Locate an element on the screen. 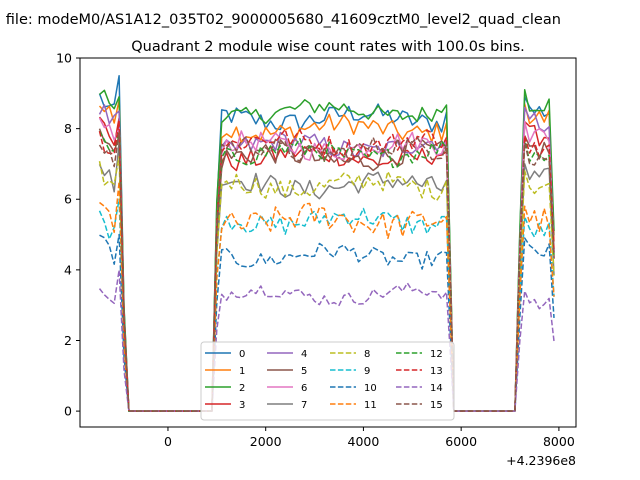 The height and width of the screenshot is (480, 640). x-tick-label: 6000 is located at coordinates (461, 441).